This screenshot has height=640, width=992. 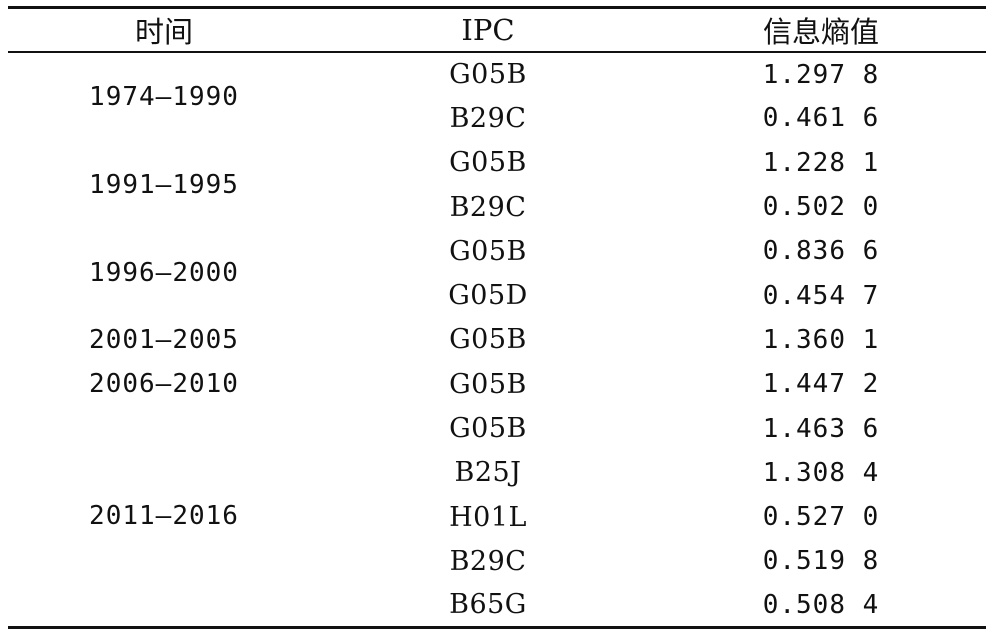 I want to click on entropy-cell: 1.297 8, so click(x=821, y=74).